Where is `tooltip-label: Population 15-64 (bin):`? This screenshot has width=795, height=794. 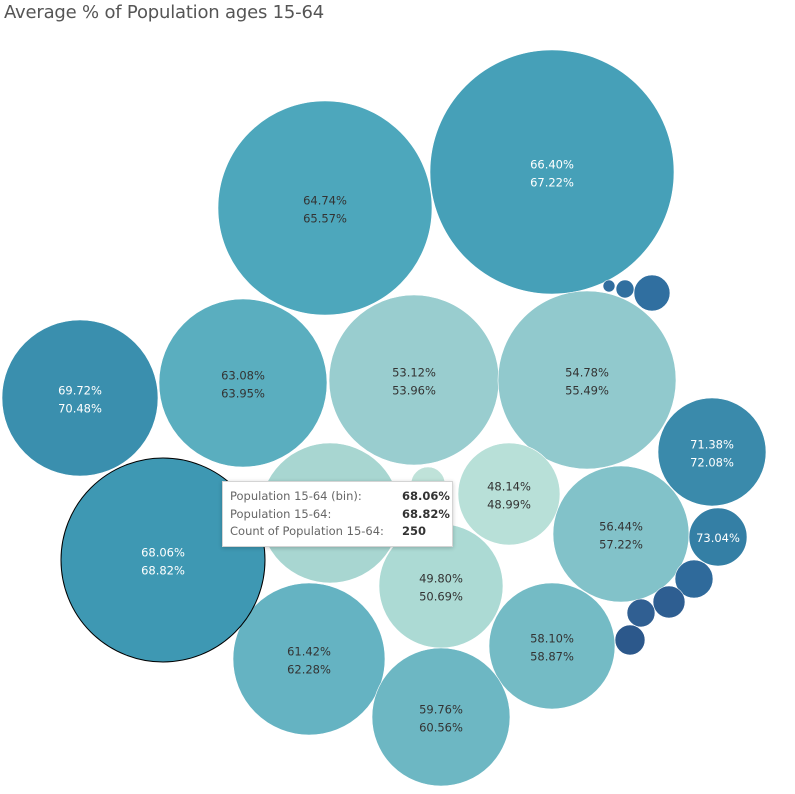 tooltip-label: Population 15-64 (bin): is located at coordinates (296, 496).